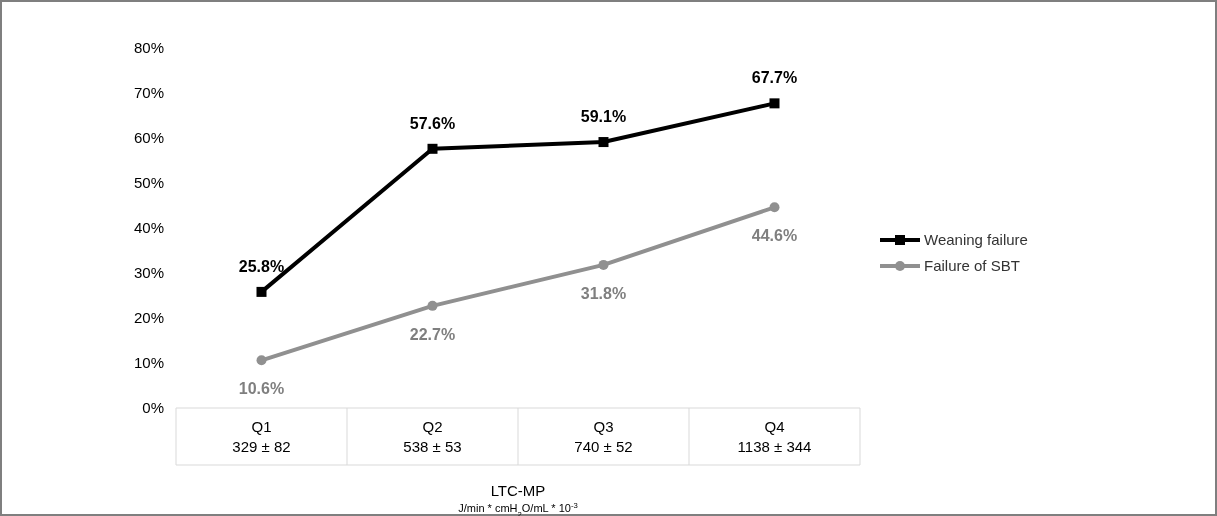 This screenshot has width=1217, height=516. I want to click on y-tick-label: 10%, so click(148, 363).